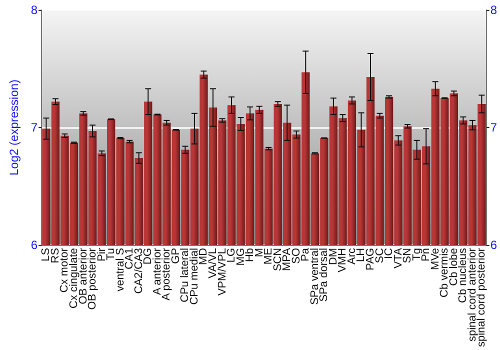  Describe the element at coordinates (83, 276) in the screenshot. I see `x-tick-label: OB anterior` at that location.